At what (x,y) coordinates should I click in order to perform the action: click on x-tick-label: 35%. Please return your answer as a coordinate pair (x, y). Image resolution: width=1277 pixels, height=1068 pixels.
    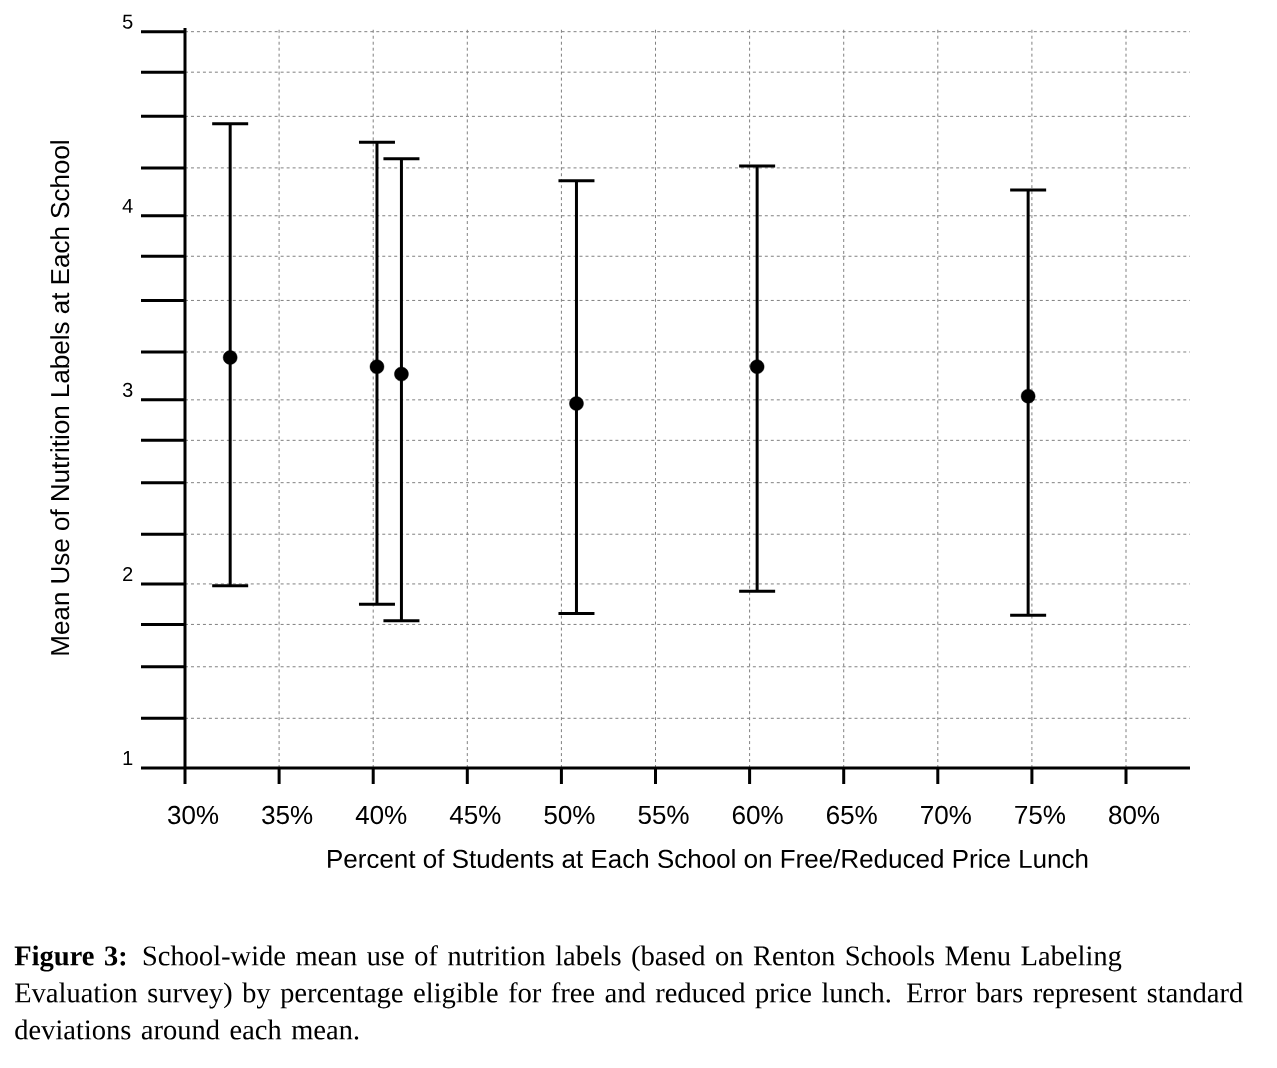
    Looking at the image, I should click on (287, 815).